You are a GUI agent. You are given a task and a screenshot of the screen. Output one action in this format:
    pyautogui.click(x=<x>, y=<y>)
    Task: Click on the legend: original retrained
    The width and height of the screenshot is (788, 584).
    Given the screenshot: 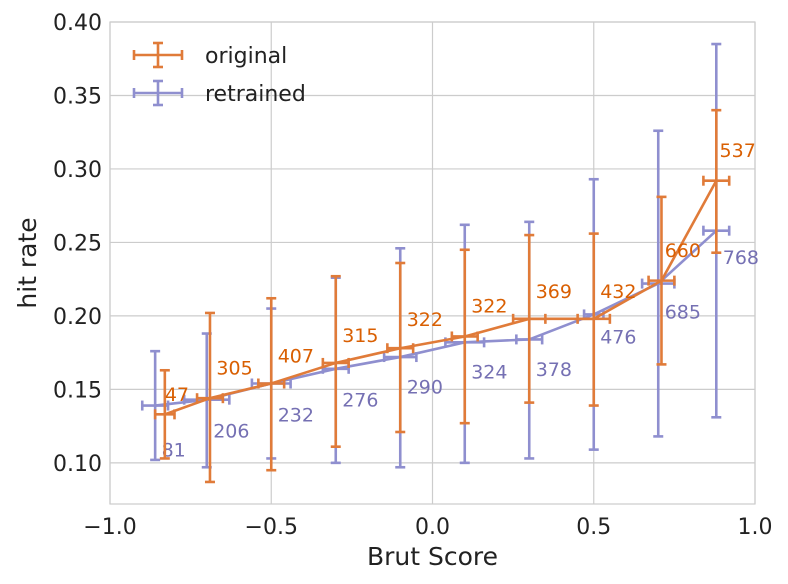 What is the action you would take?
    pyautogui.click(x=219, y=74)
    